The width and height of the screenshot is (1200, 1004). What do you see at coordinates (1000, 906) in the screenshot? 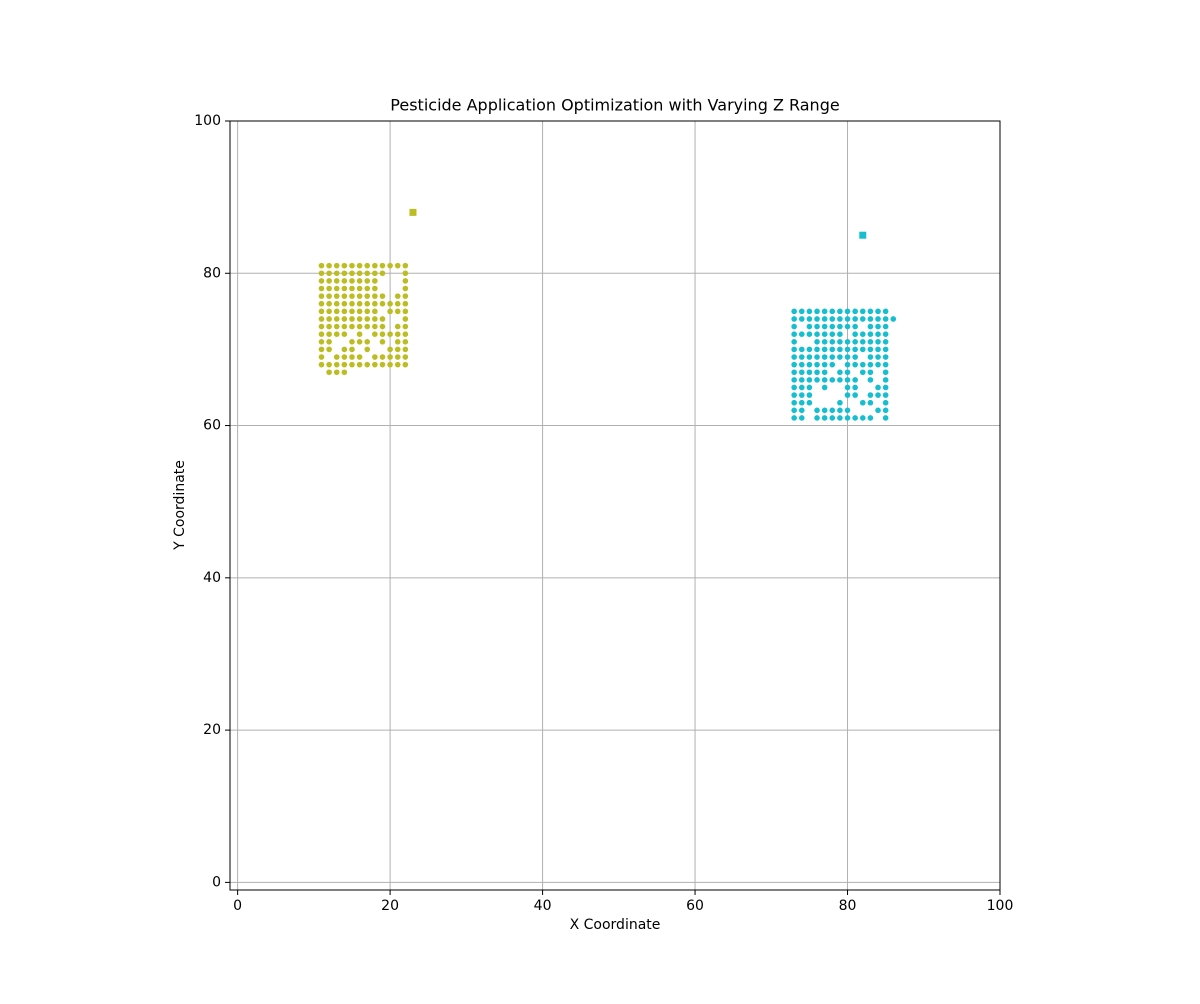
I see `x-tick-label: 100` at bounding box center [1000, 906].